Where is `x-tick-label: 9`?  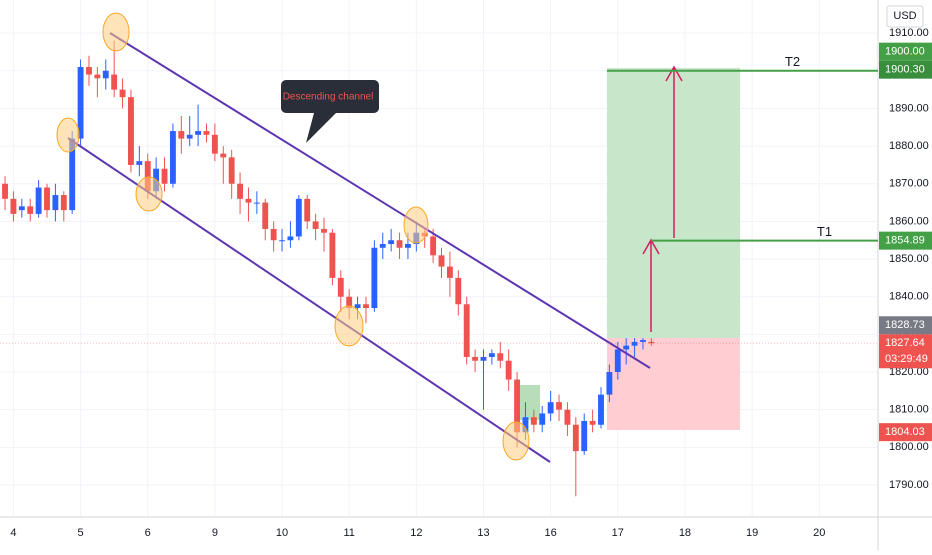 x-tick-label: 9 is located at coordinates (215, 533).